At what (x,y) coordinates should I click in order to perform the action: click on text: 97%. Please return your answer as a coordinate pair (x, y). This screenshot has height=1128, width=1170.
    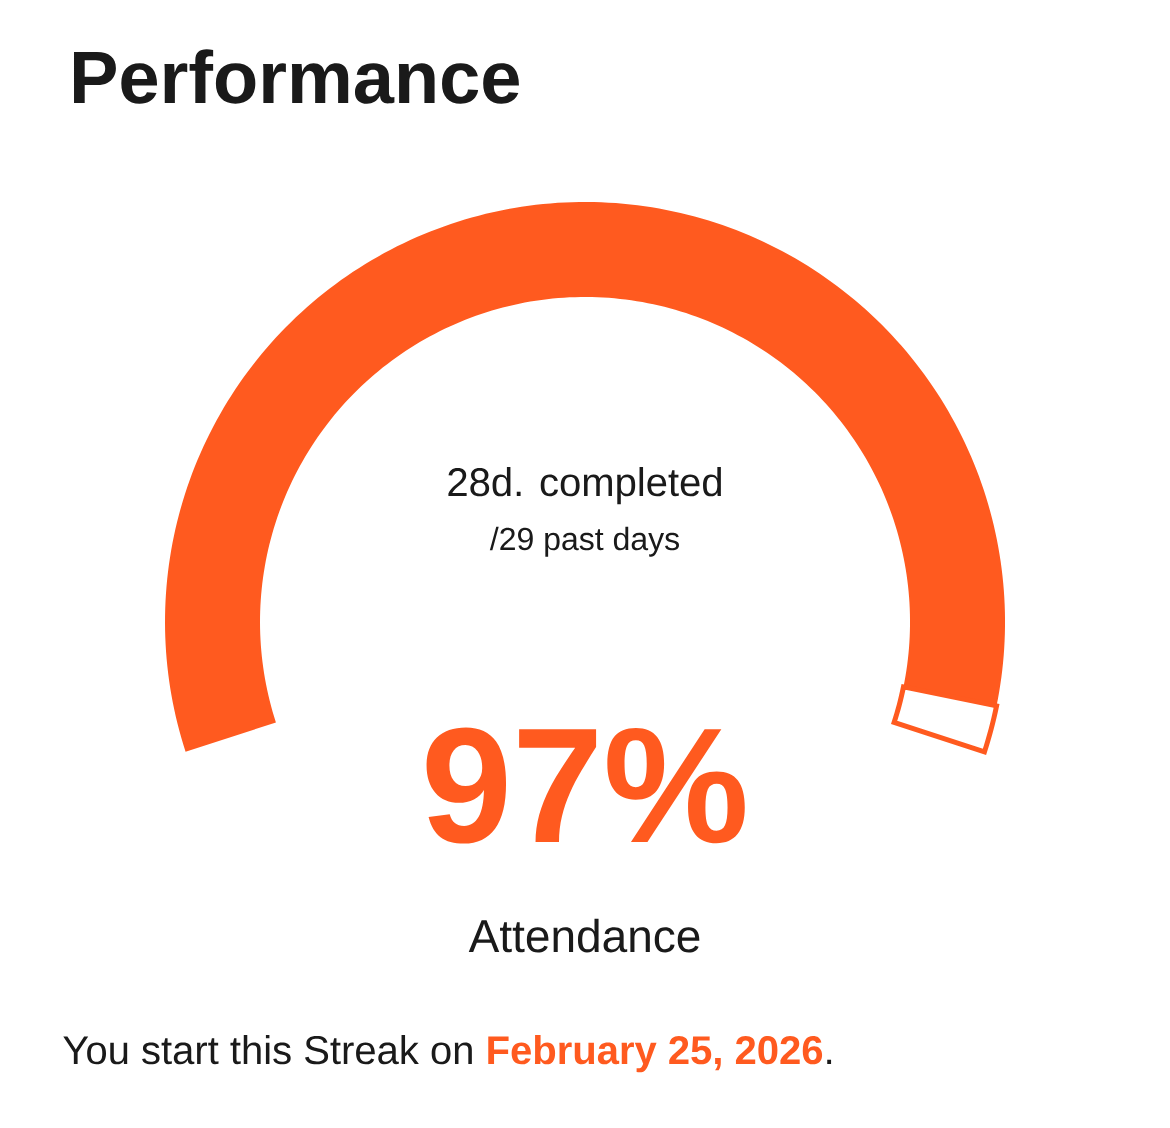
    Looking at the image, I should click on (585, 785).